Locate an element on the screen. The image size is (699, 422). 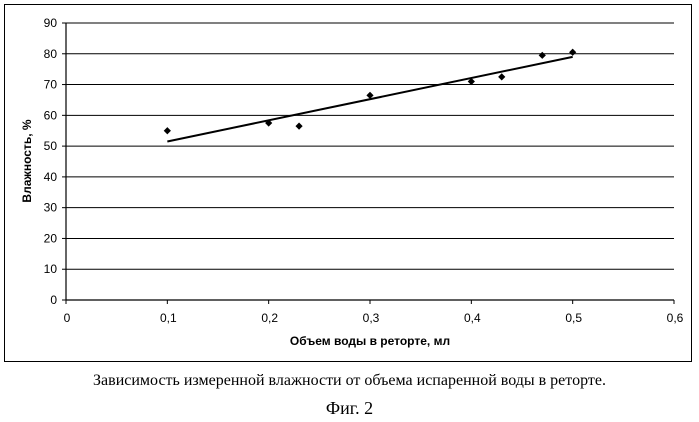
y-tick-label: 0 is located at coordinates (53, 300).